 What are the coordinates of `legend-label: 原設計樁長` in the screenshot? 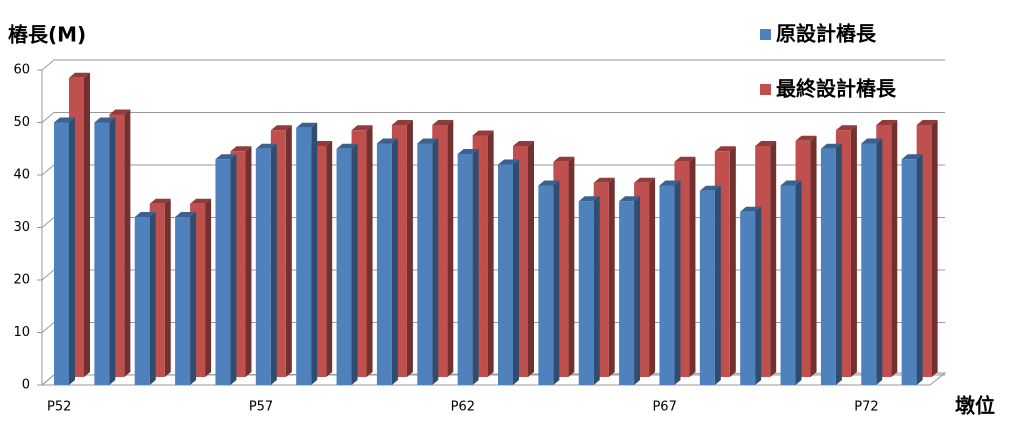 It's located at (826, 34).